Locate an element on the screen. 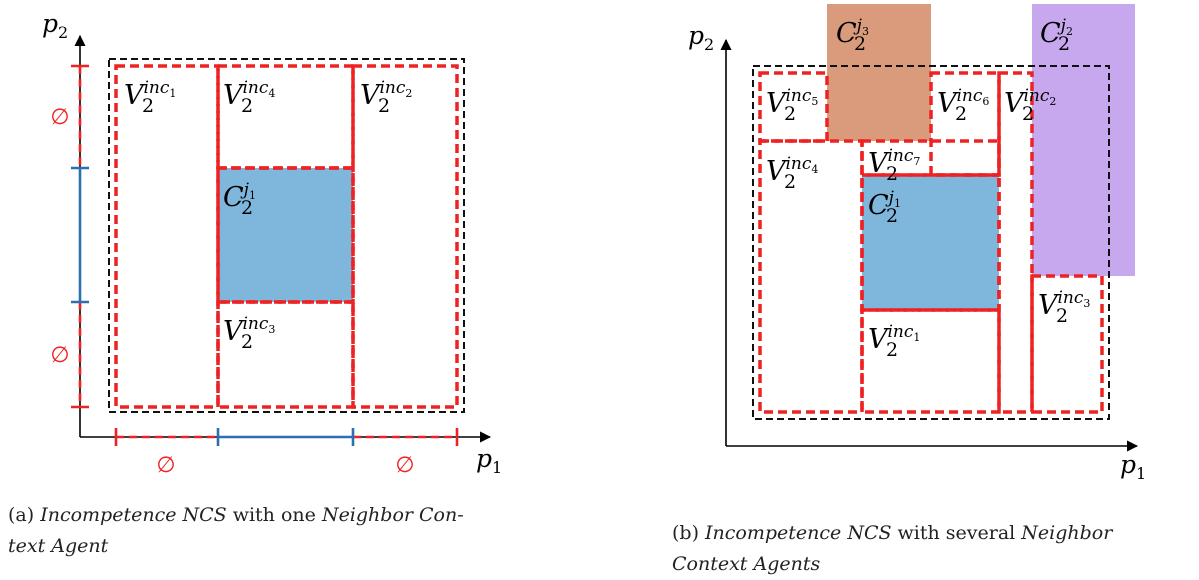 This screenshot has height=580, width=1199. label-v2-inc4-b: Vinc4 2 is located at coordinates (792, 173).